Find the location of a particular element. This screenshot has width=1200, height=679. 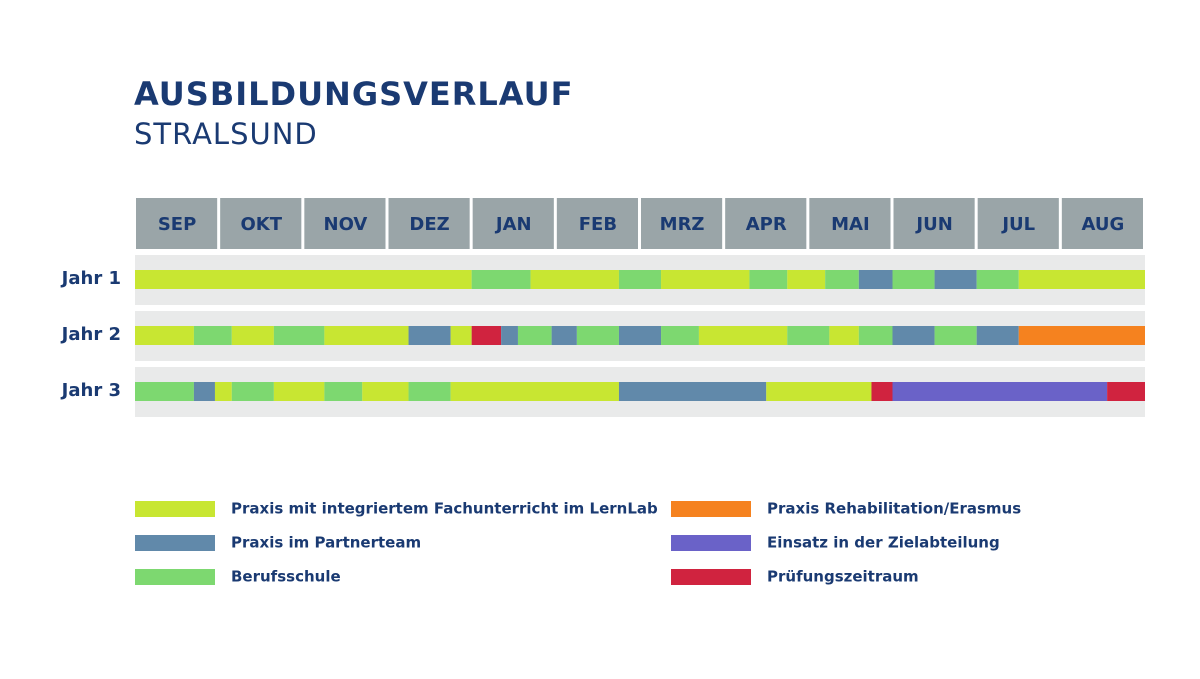

legend-label: Praxis im Partnerteam is located at coordinates (326, 543).